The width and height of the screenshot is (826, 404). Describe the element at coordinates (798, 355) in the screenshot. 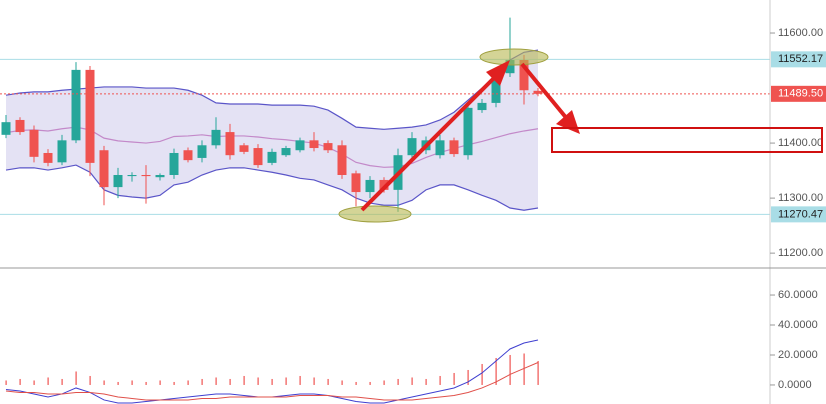

I see `y-tick-label: 20.0000` at that location.